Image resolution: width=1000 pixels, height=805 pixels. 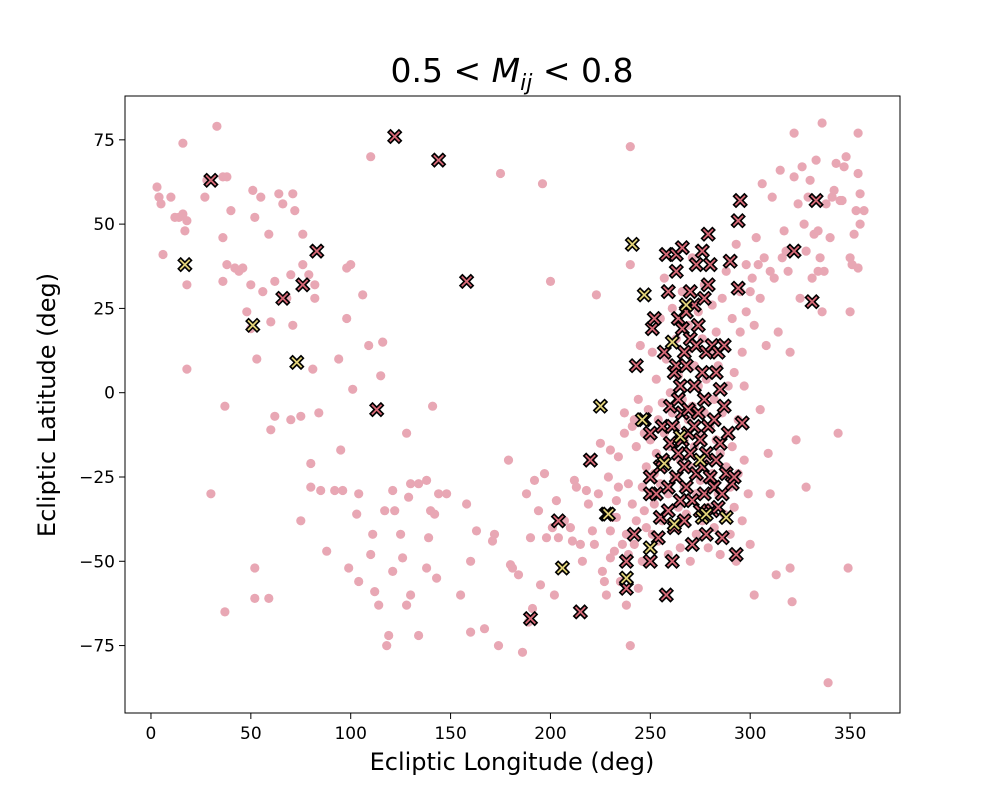 I want to click on title-prefix: 0.5 <, so click(x=441, y=70).